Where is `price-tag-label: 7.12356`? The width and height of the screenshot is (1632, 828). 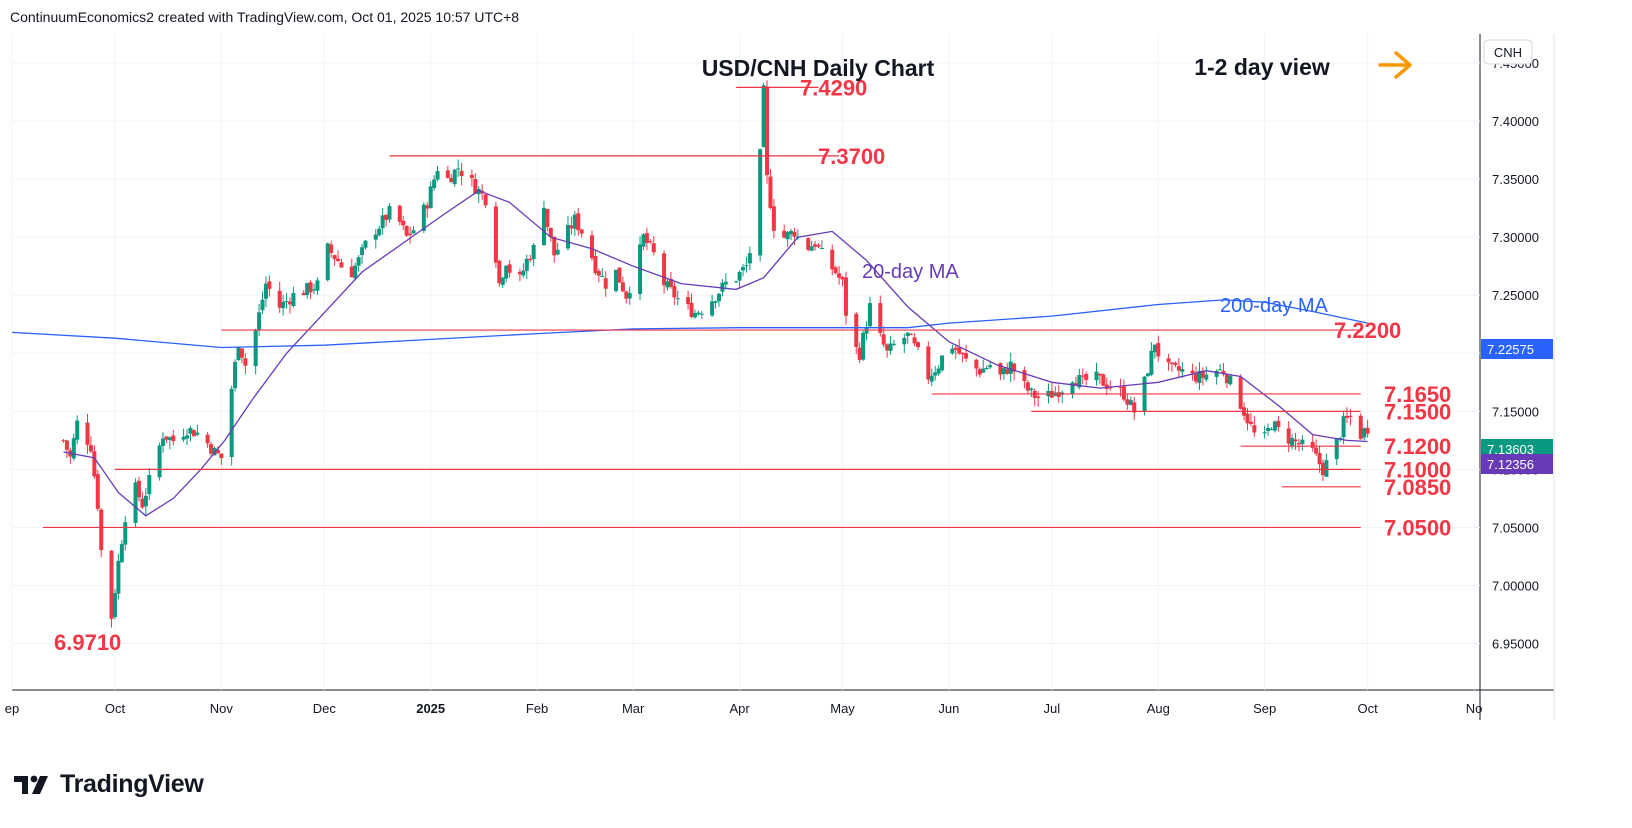 price-tag-label: 7.12356 is located at coordinates (1510, 464).